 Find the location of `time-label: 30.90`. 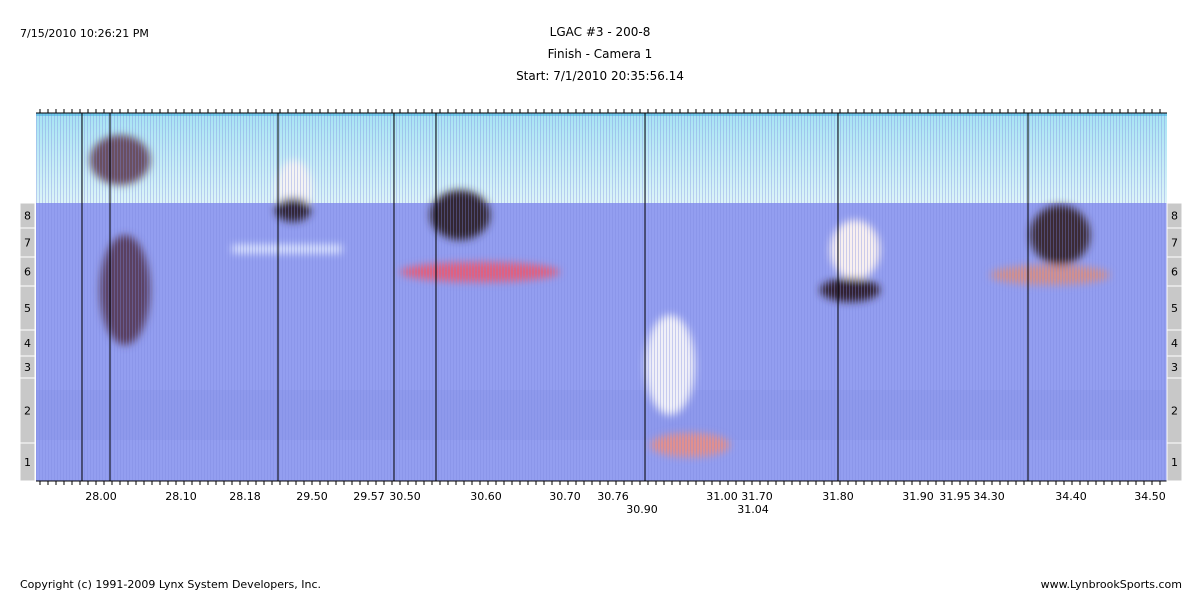

time-label: 30.90 is located at coordinates (642, 509).